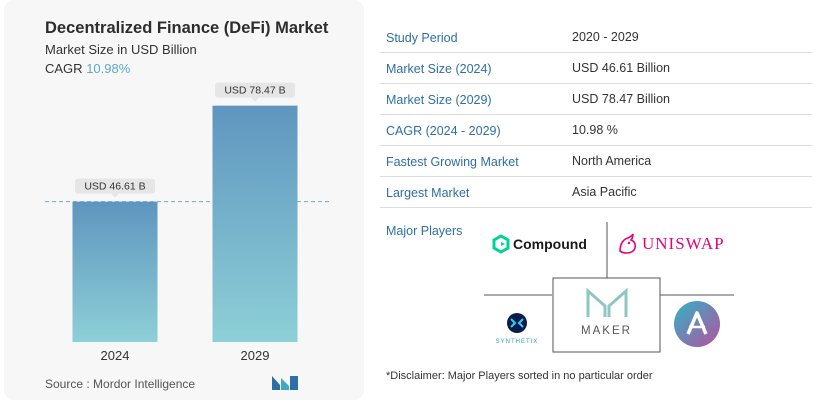  I want to click on maker-logo: MAKER, so click(606, 312).